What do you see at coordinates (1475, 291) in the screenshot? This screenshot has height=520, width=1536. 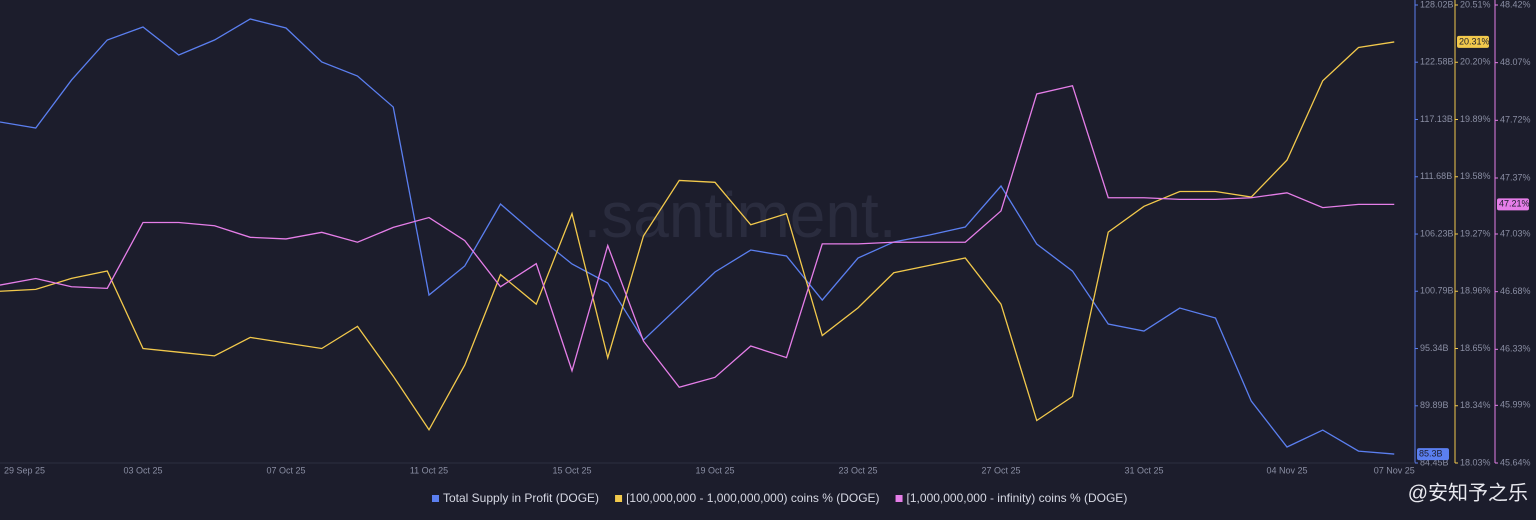 I see `y-tick-label: 18.96%` at bounding box center [1475, 291].